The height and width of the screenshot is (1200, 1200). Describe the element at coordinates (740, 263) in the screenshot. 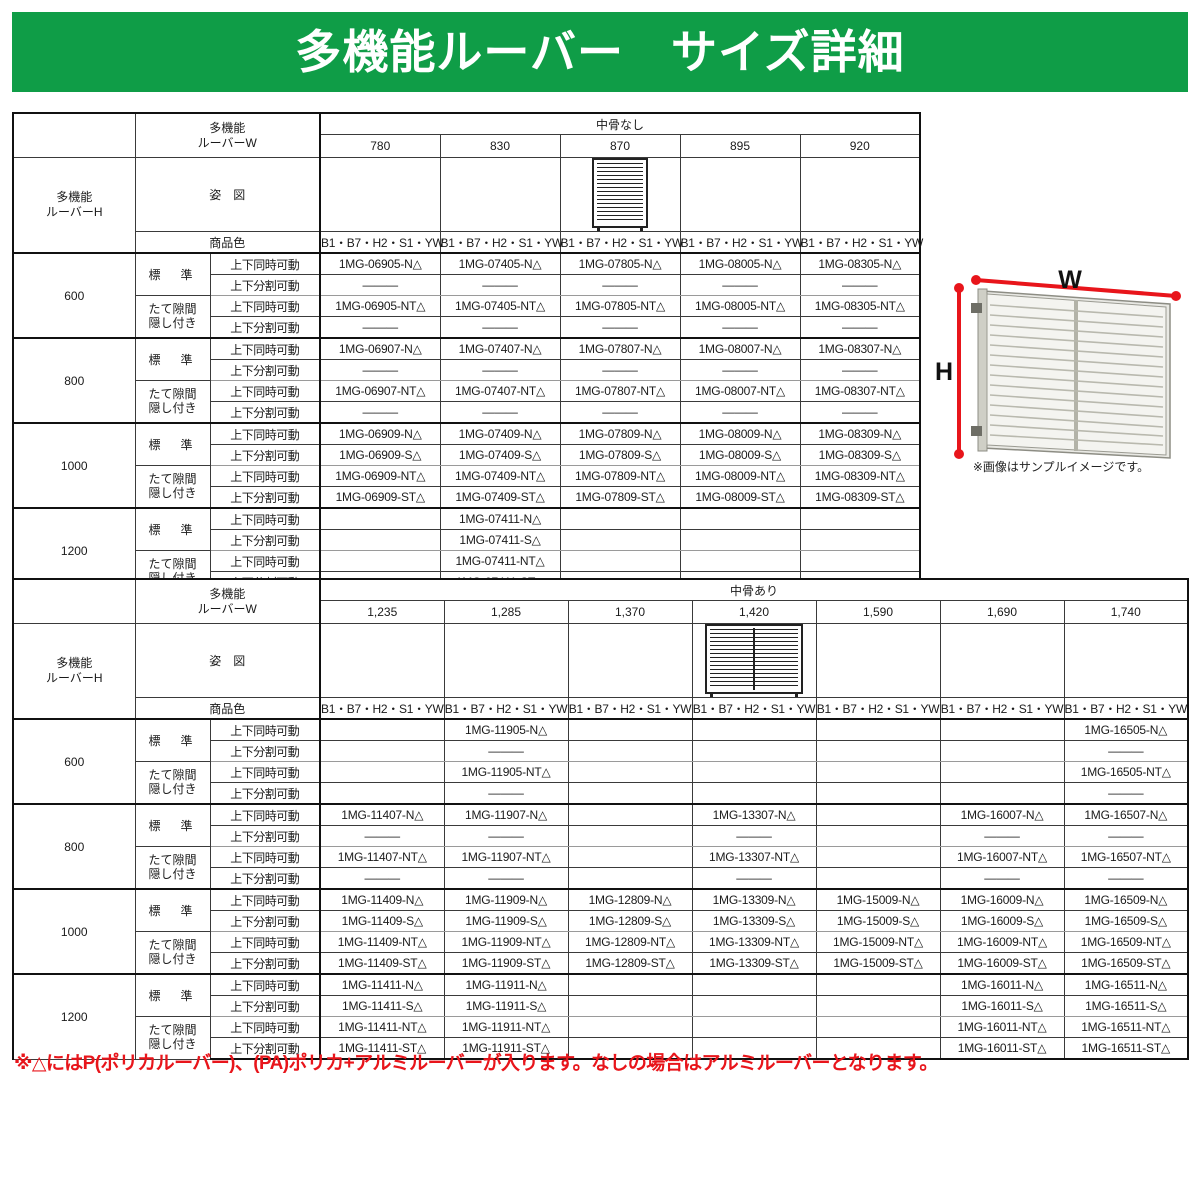

I see `product-code-cell: 1MG-08005-N△` at that location.